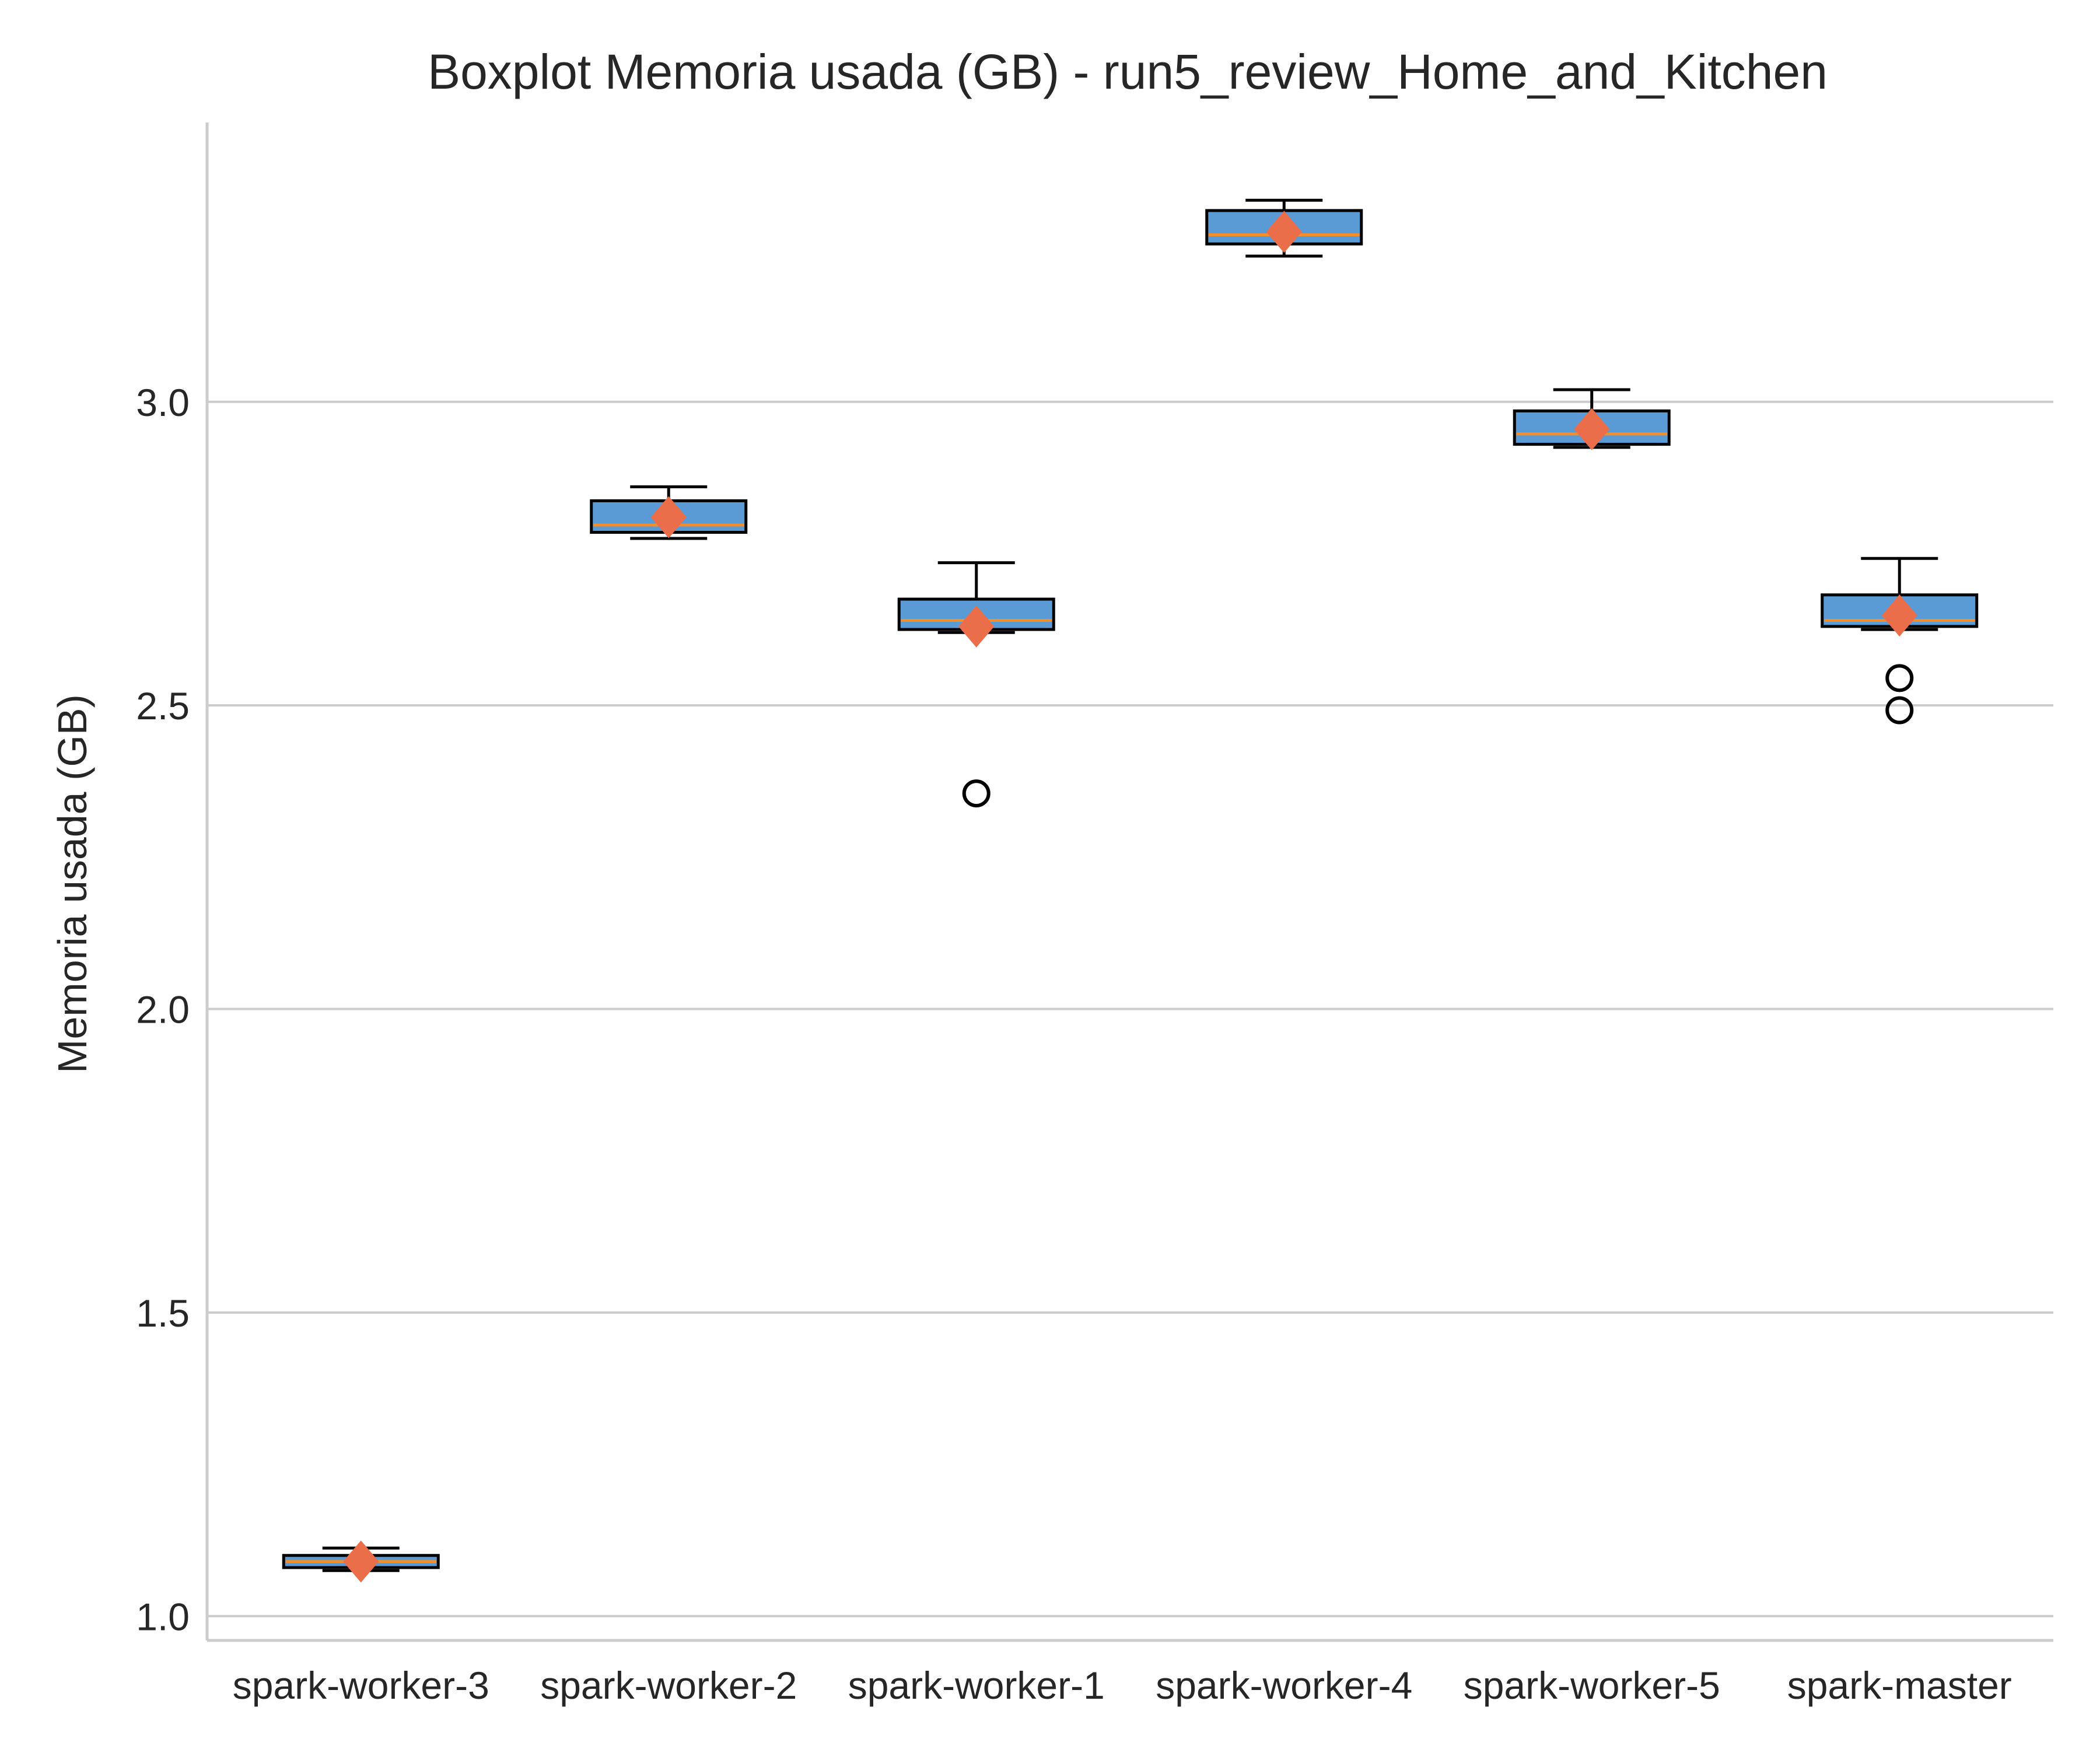 The image size is (2100, 1753). What do you see at coordinates (163, 1009) in the screenshot?
I see `y-tick-label: 2.0` at bounding box center [163, 1009].